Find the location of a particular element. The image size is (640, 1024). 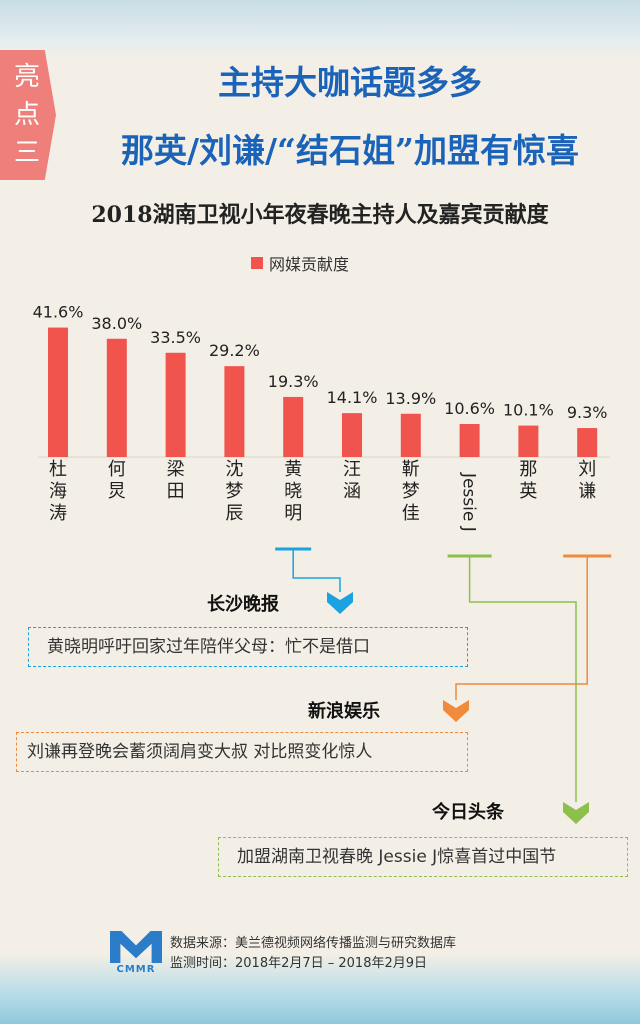

callout-headline-toutiao: 加盟湖南卫视春晚 Jessie J惊喜首过中国节 is located at coordinates (423, 857).